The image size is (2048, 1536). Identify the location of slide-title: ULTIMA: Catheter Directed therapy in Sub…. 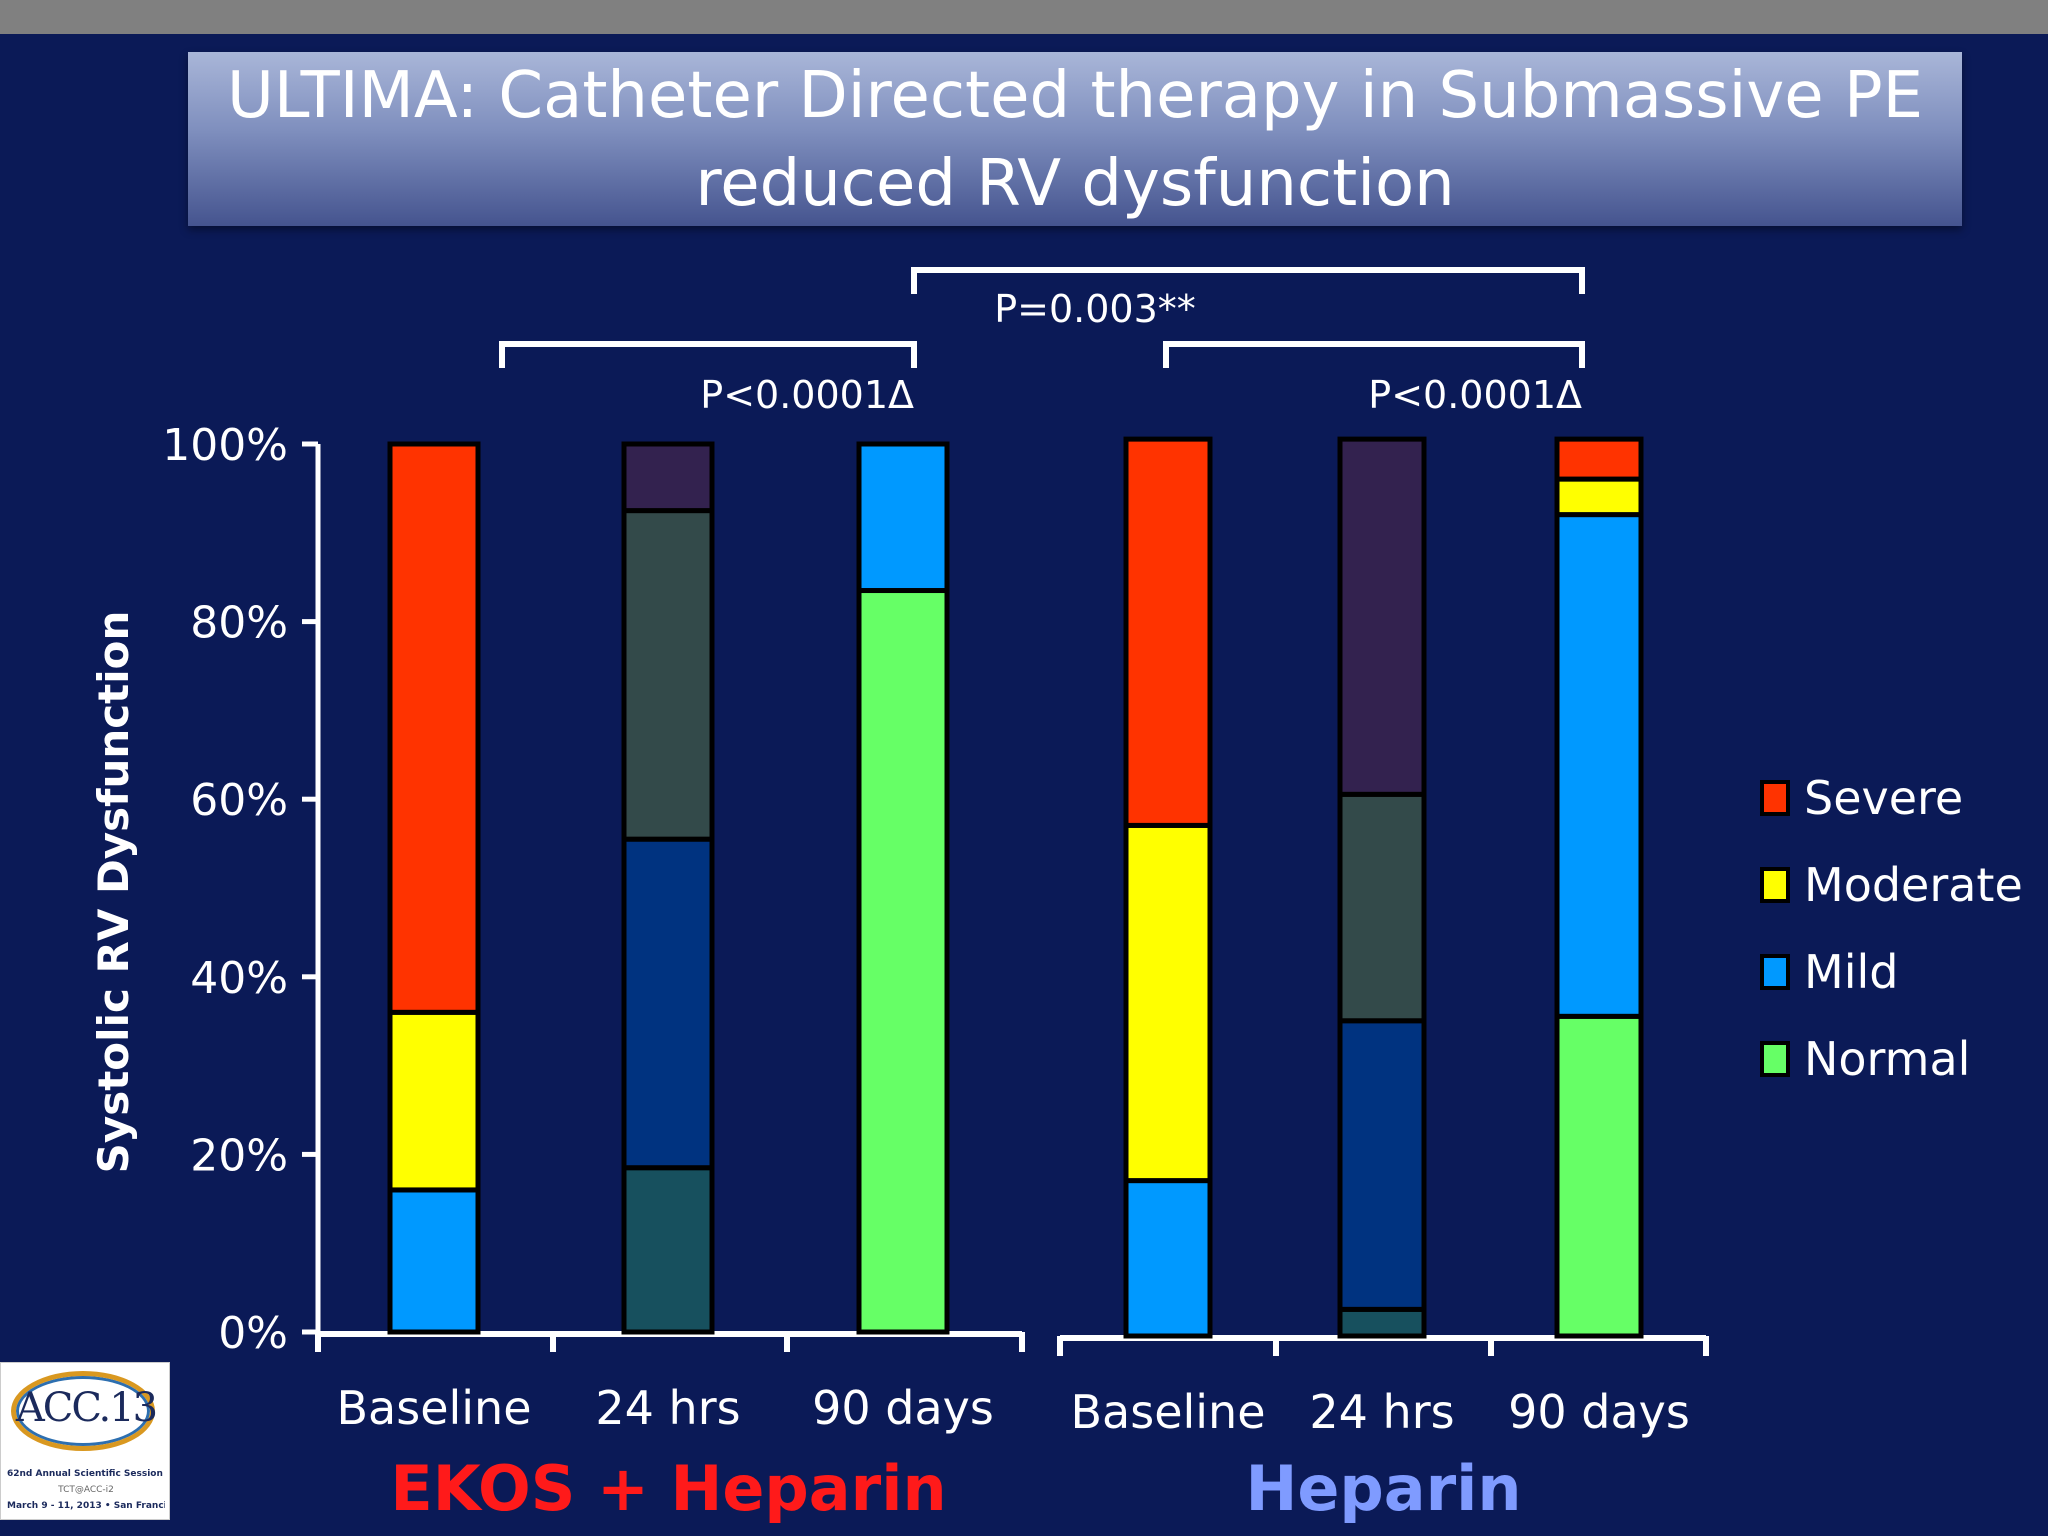
(1075, 139).